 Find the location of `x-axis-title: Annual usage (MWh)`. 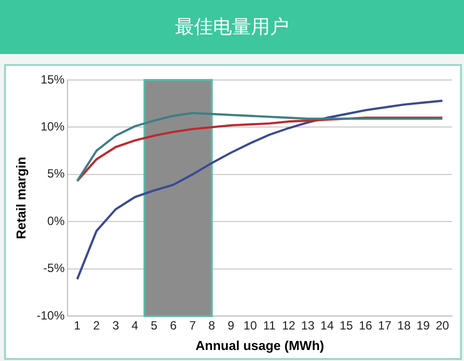

x-axis-title: Annual usage (MWh) is located at coordinates (260, 345).